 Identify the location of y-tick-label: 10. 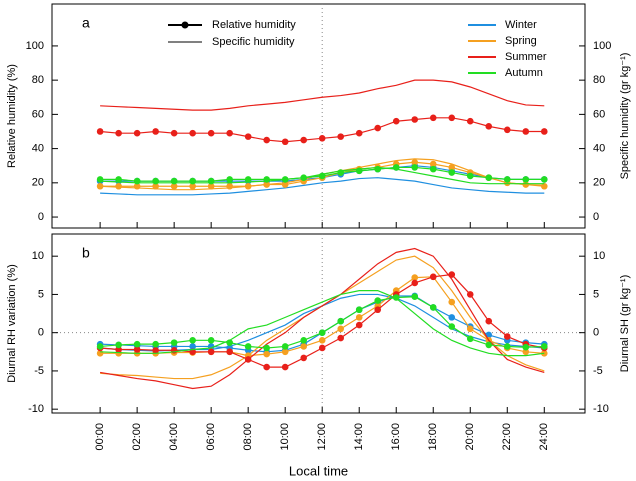
(38, 256).